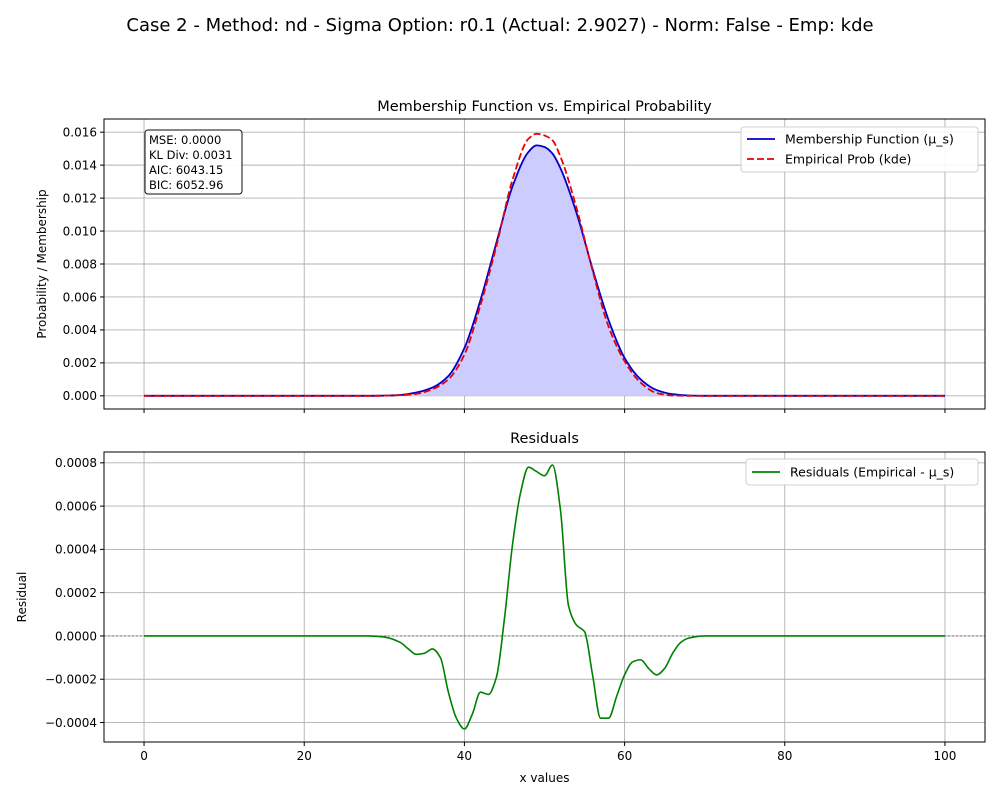 The width and height of the screenshot is (1000, 800). What do you see at coordinates (76, 506) in the screenshot?
I see `y-tick-label: 0.0006` at bounding box center [76, 506].